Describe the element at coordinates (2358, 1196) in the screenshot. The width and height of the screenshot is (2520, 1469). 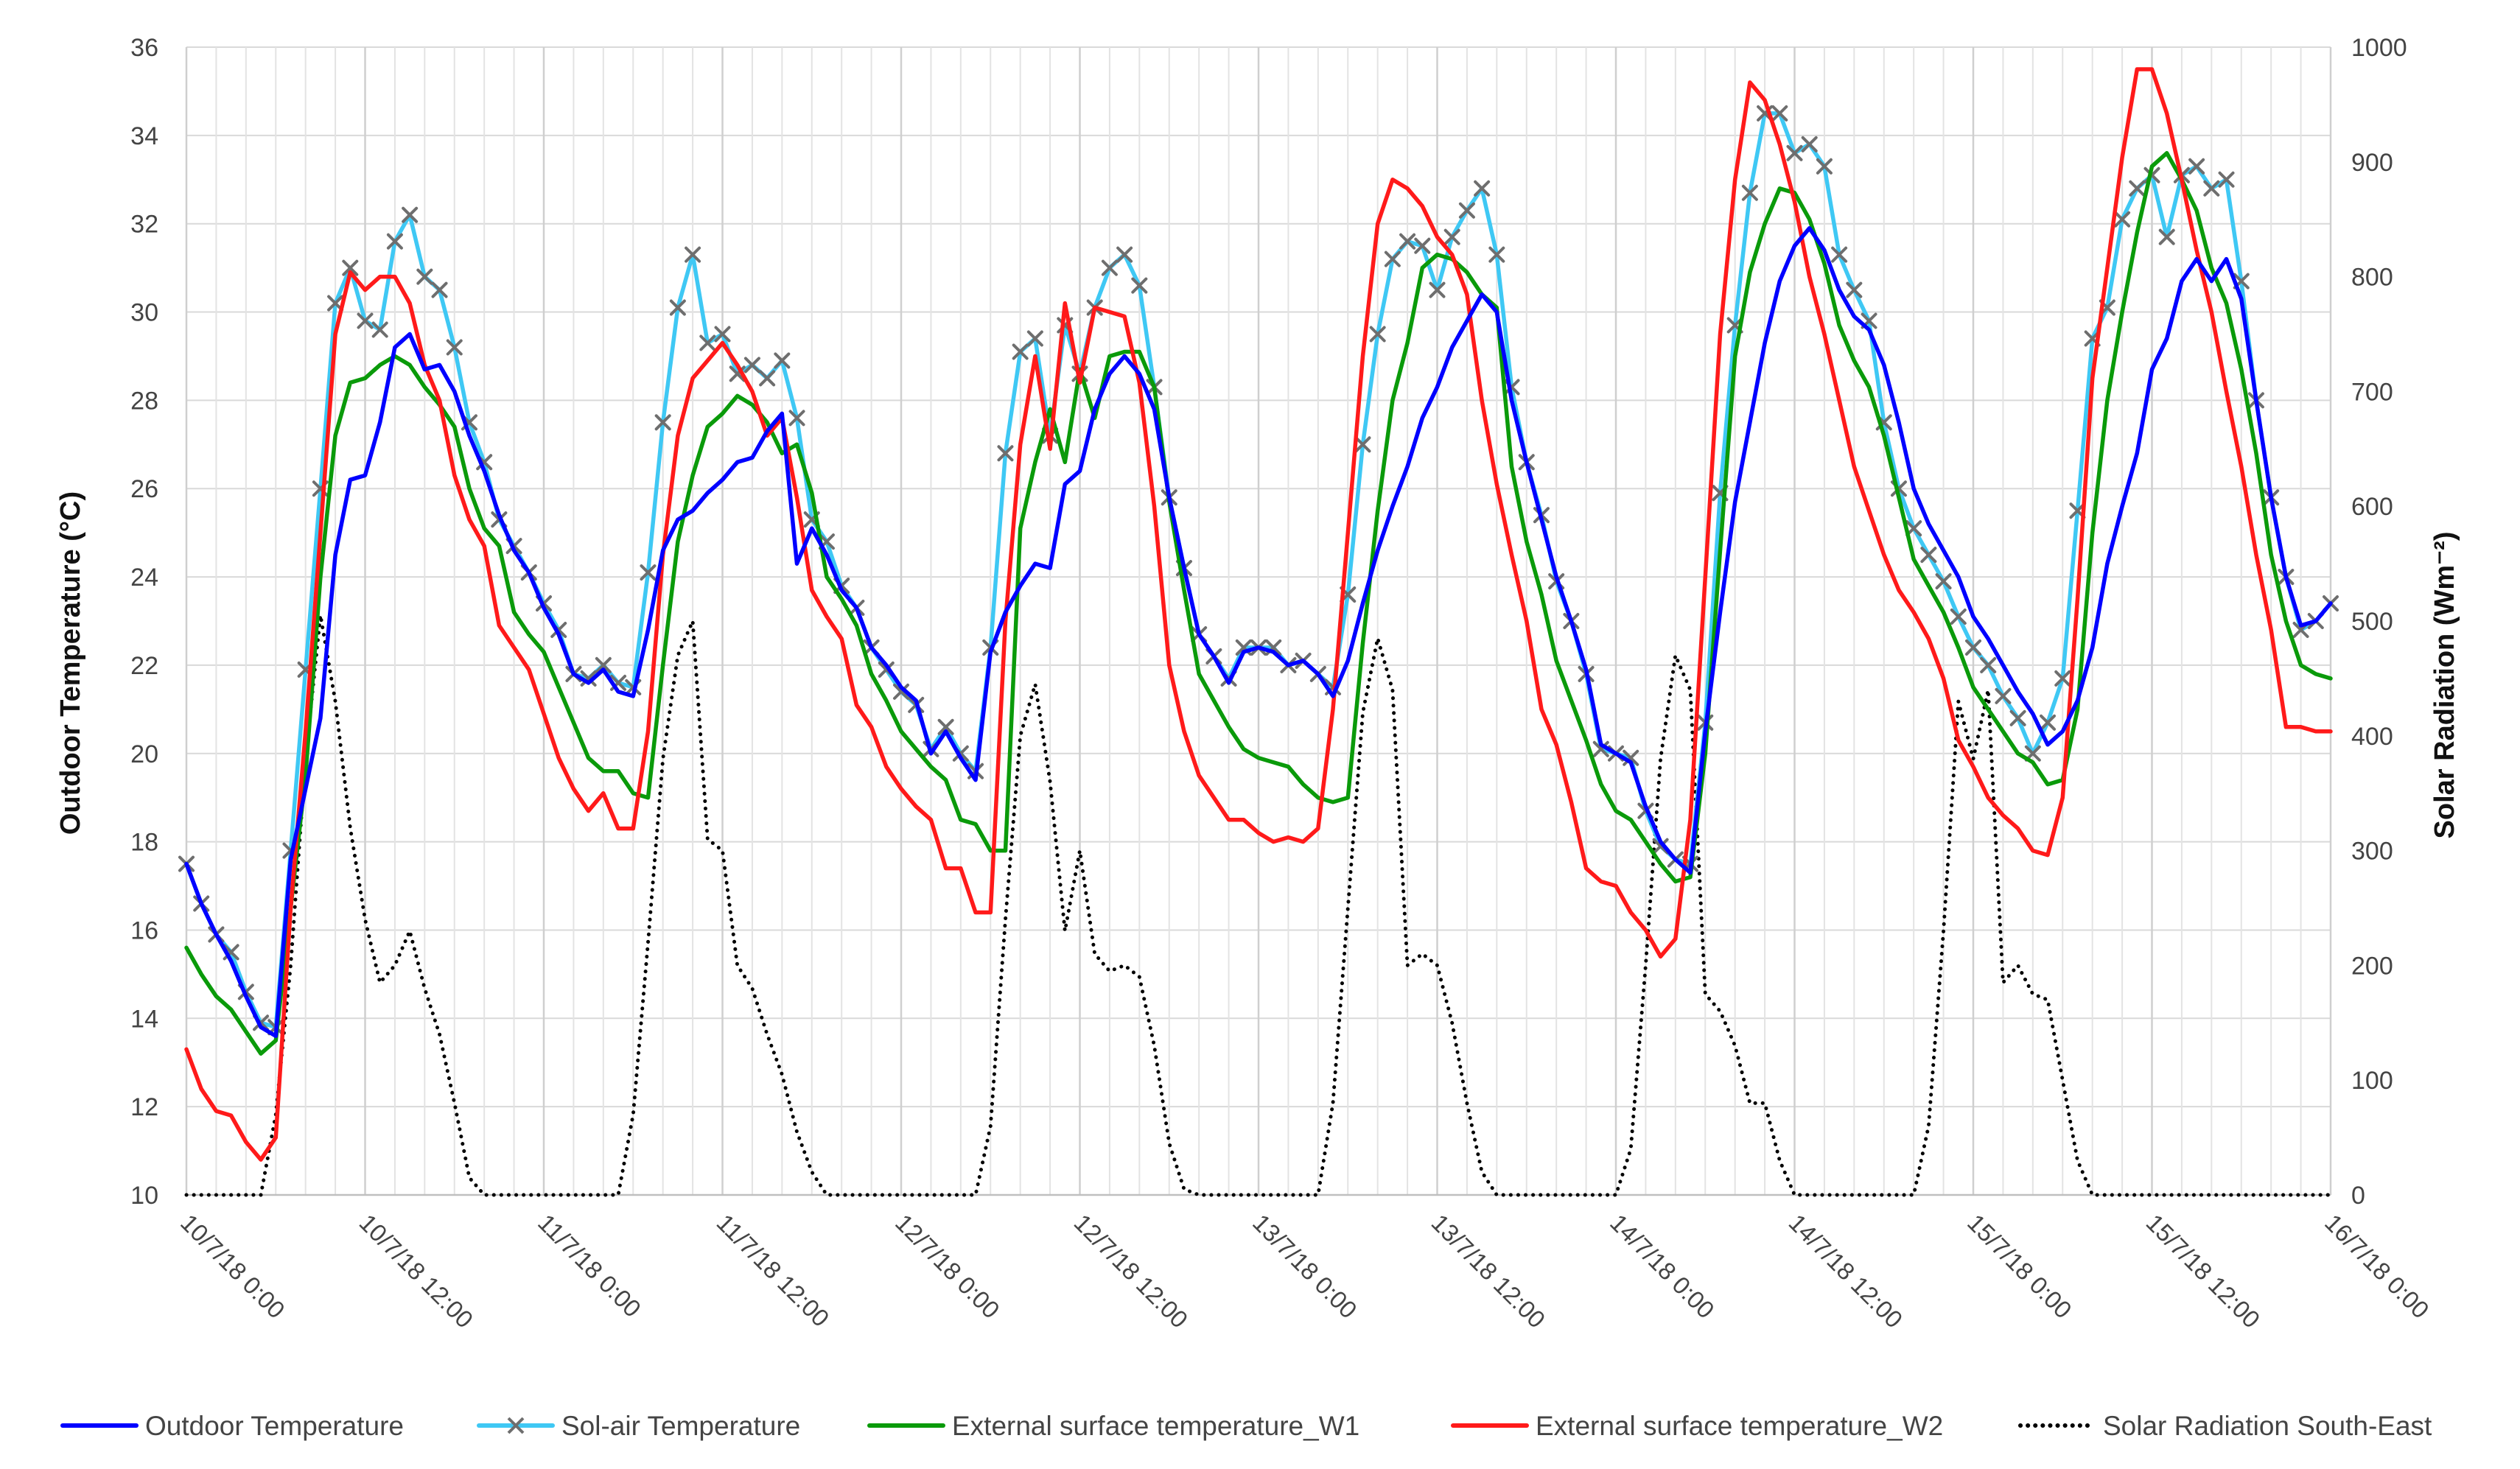
I see `right-tick-label: 0` at that location.